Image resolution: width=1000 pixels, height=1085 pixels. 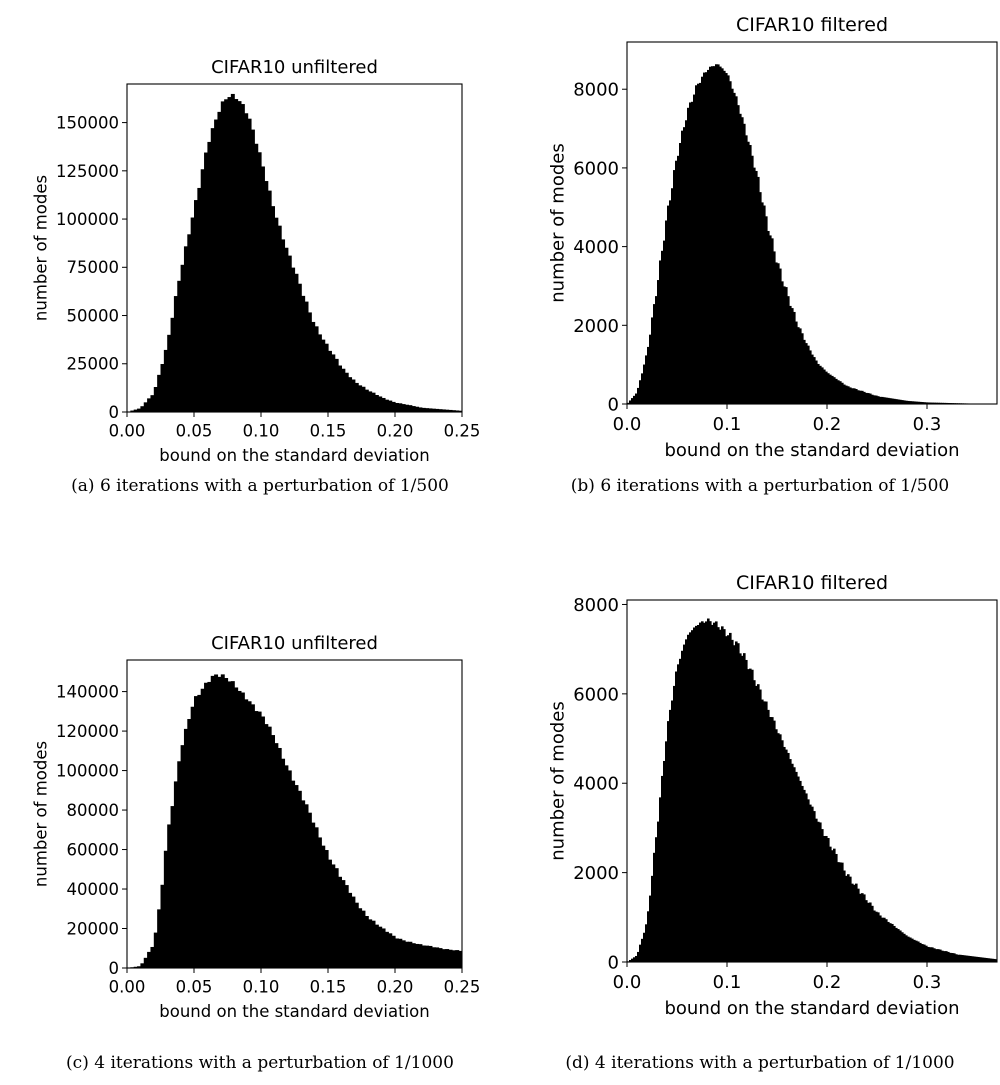 I want to click on x-axis-label: bound on the standard deviation, so click(x=294, y=455).